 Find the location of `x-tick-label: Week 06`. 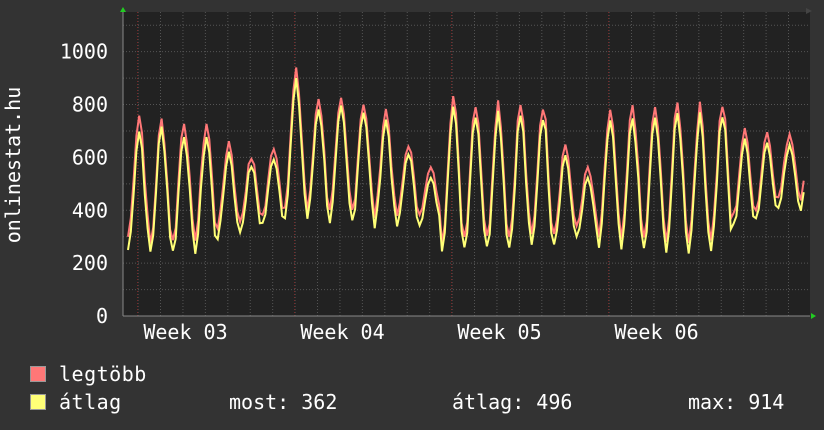

x-tick-label: Week 06 is located at coordinates (656, 332).